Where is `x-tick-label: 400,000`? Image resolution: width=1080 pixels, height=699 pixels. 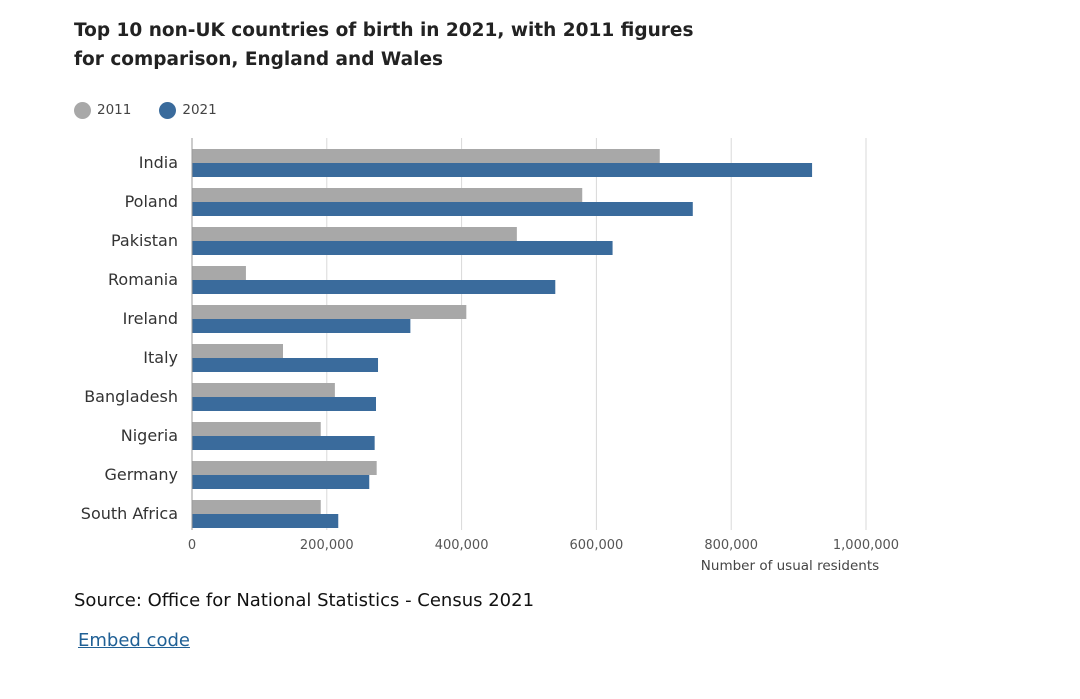
x-tick-label: 400,000 is located at coordinates (462, 545).